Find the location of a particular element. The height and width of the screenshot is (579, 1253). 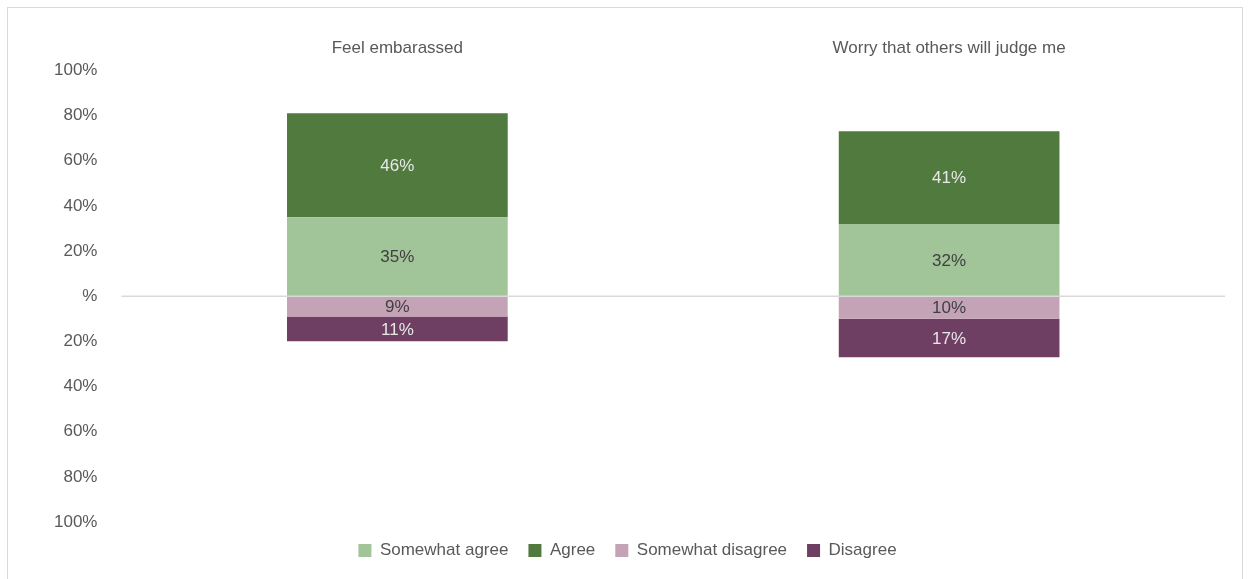

legend-label: Somewhat agree is located at coordinates (444, 550).